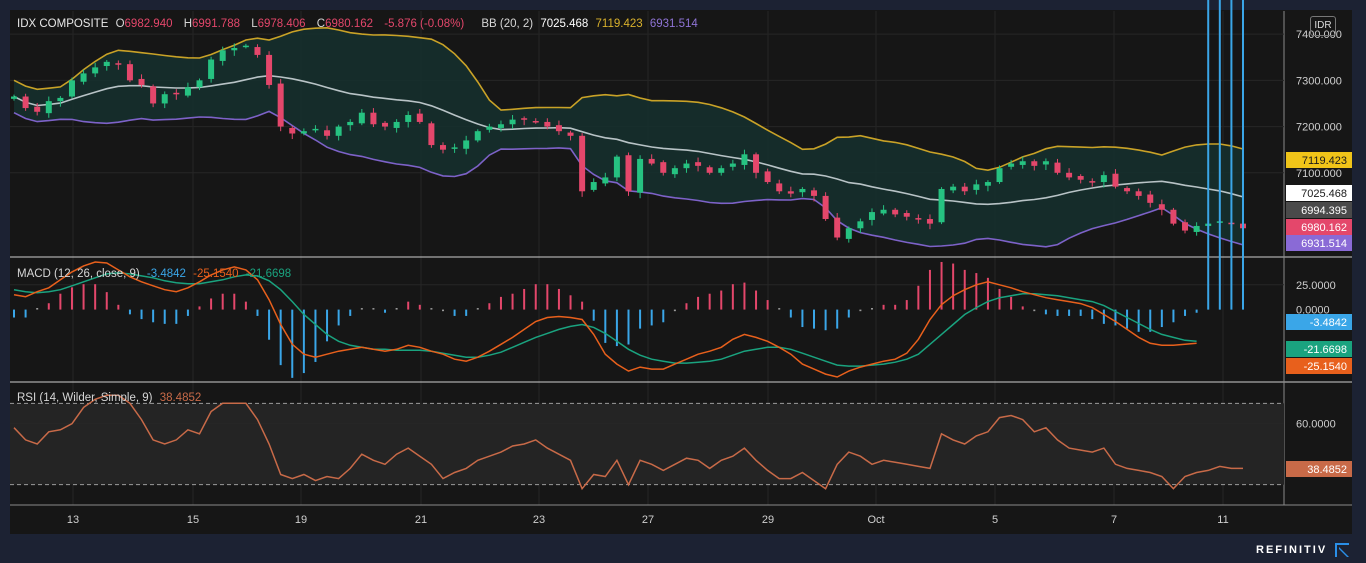  What do you see at coordinates (78, 274) in the screenshot?
I see `macd-label: MACD (12, 26, close, 9)` at bounding box center [78, 274].